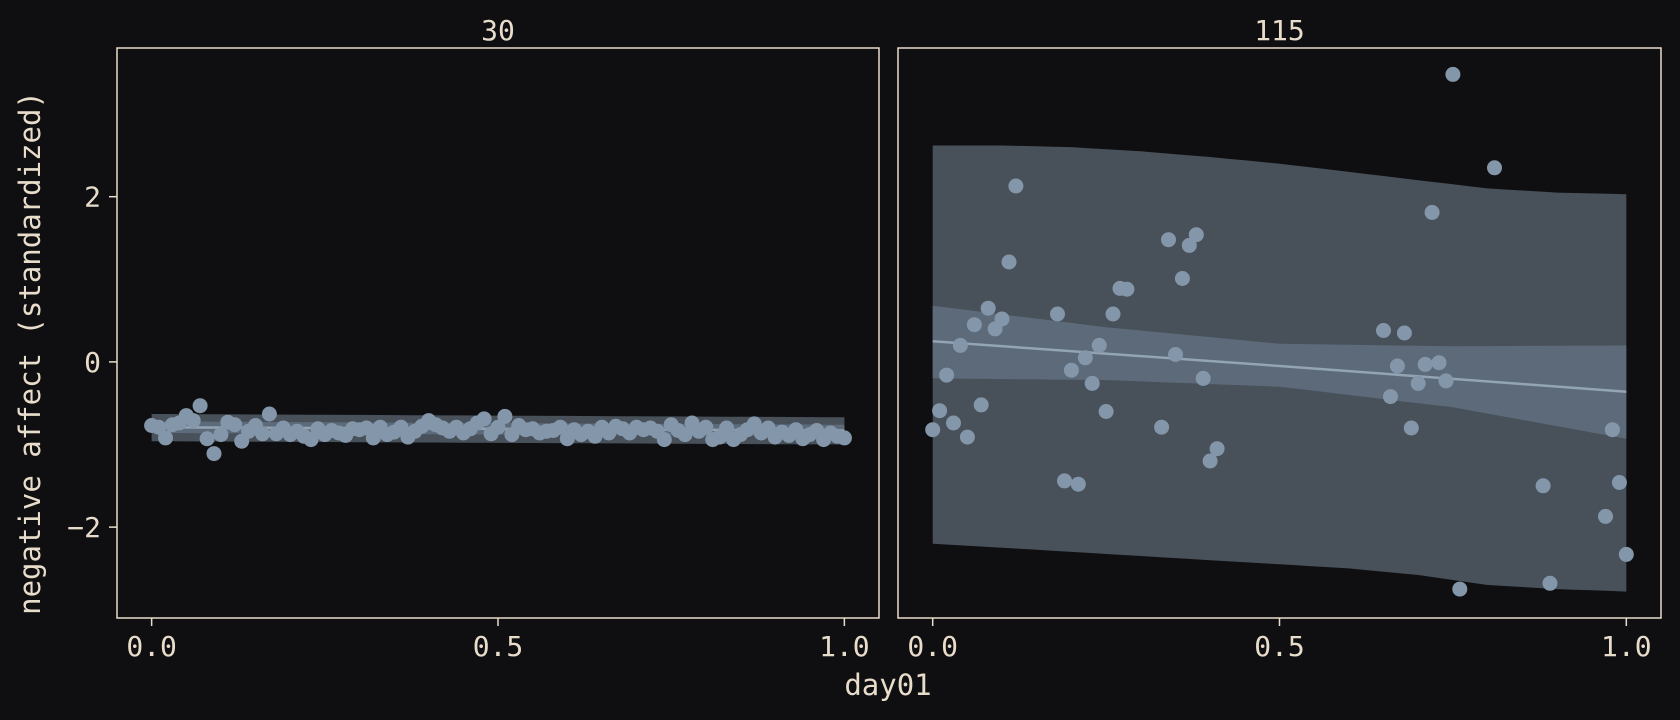  I want to click on y-tick-label: 2, so click(92, 197).